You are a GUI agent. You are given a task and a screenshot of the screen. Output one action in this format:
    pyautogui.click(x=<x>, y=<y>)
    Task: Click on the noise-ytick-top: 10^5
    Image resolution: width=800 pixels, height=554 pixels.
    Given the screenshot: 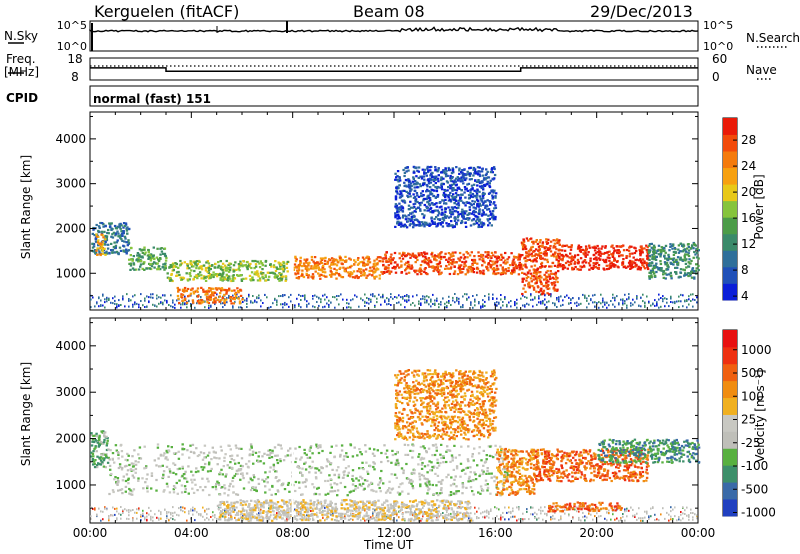 What is the action you would take?
    pyautogui.click(x=72, y=25)
    